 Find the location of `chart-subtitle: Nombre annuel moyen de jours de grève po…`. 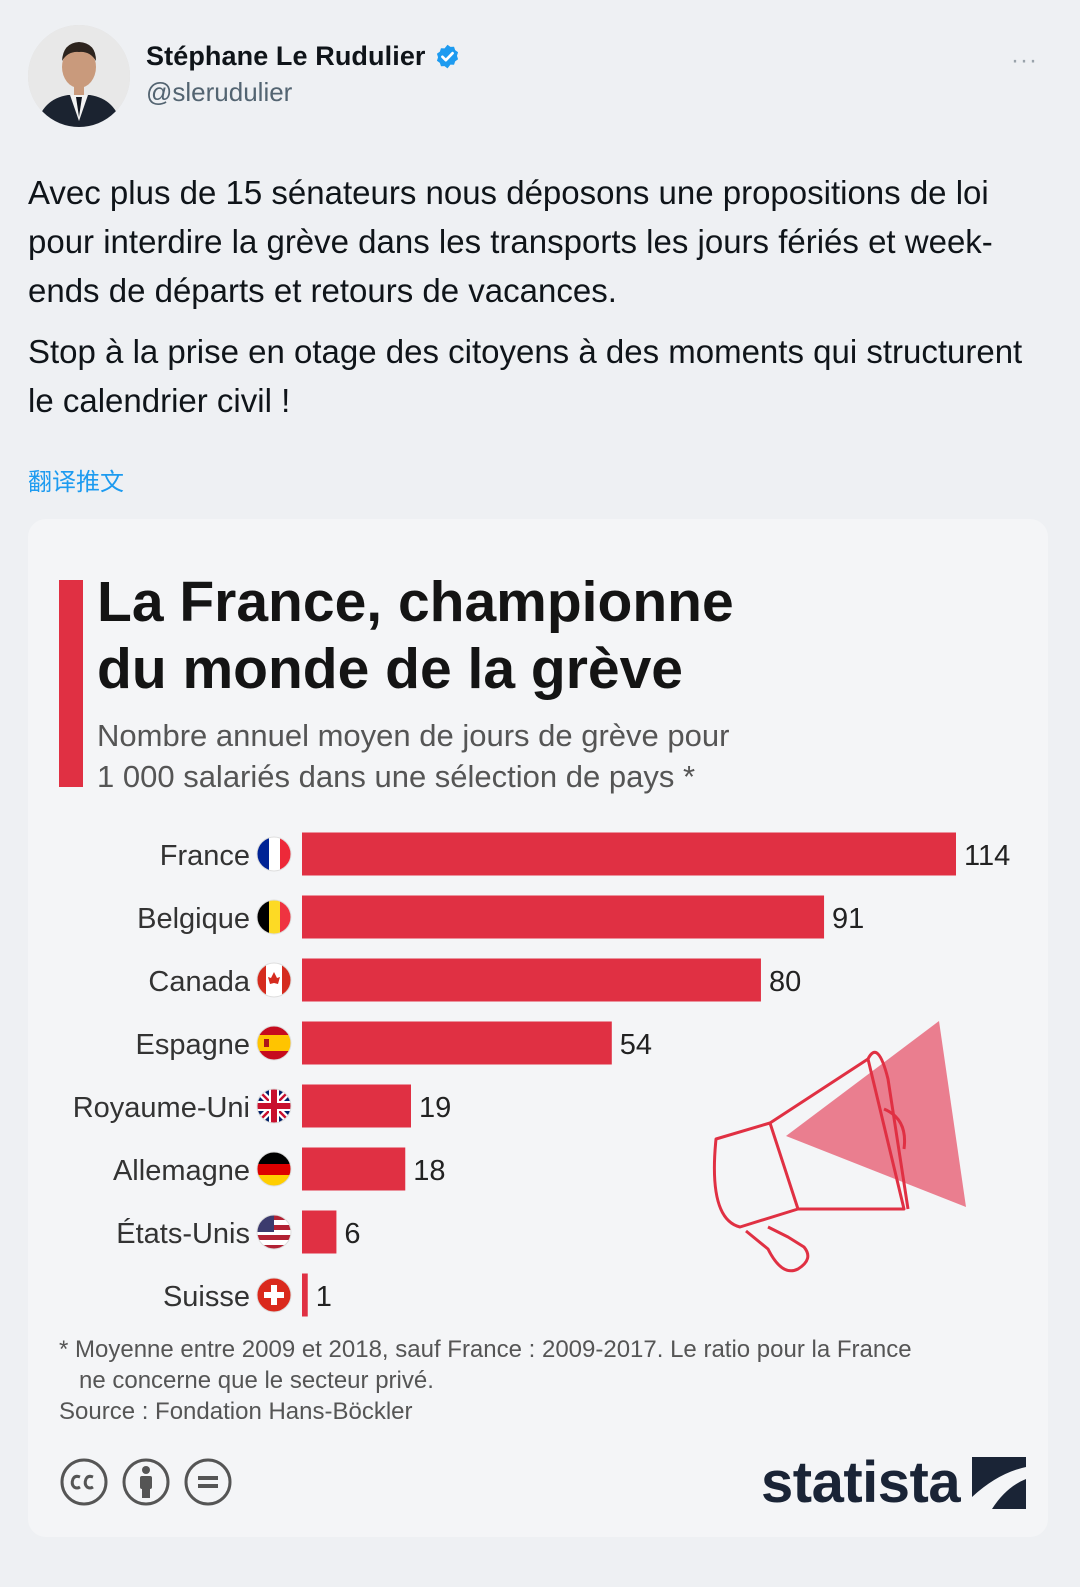

chart-subtitle: Nombre annuel moyen de jours de grève po… is located at coordinates (547, 756).